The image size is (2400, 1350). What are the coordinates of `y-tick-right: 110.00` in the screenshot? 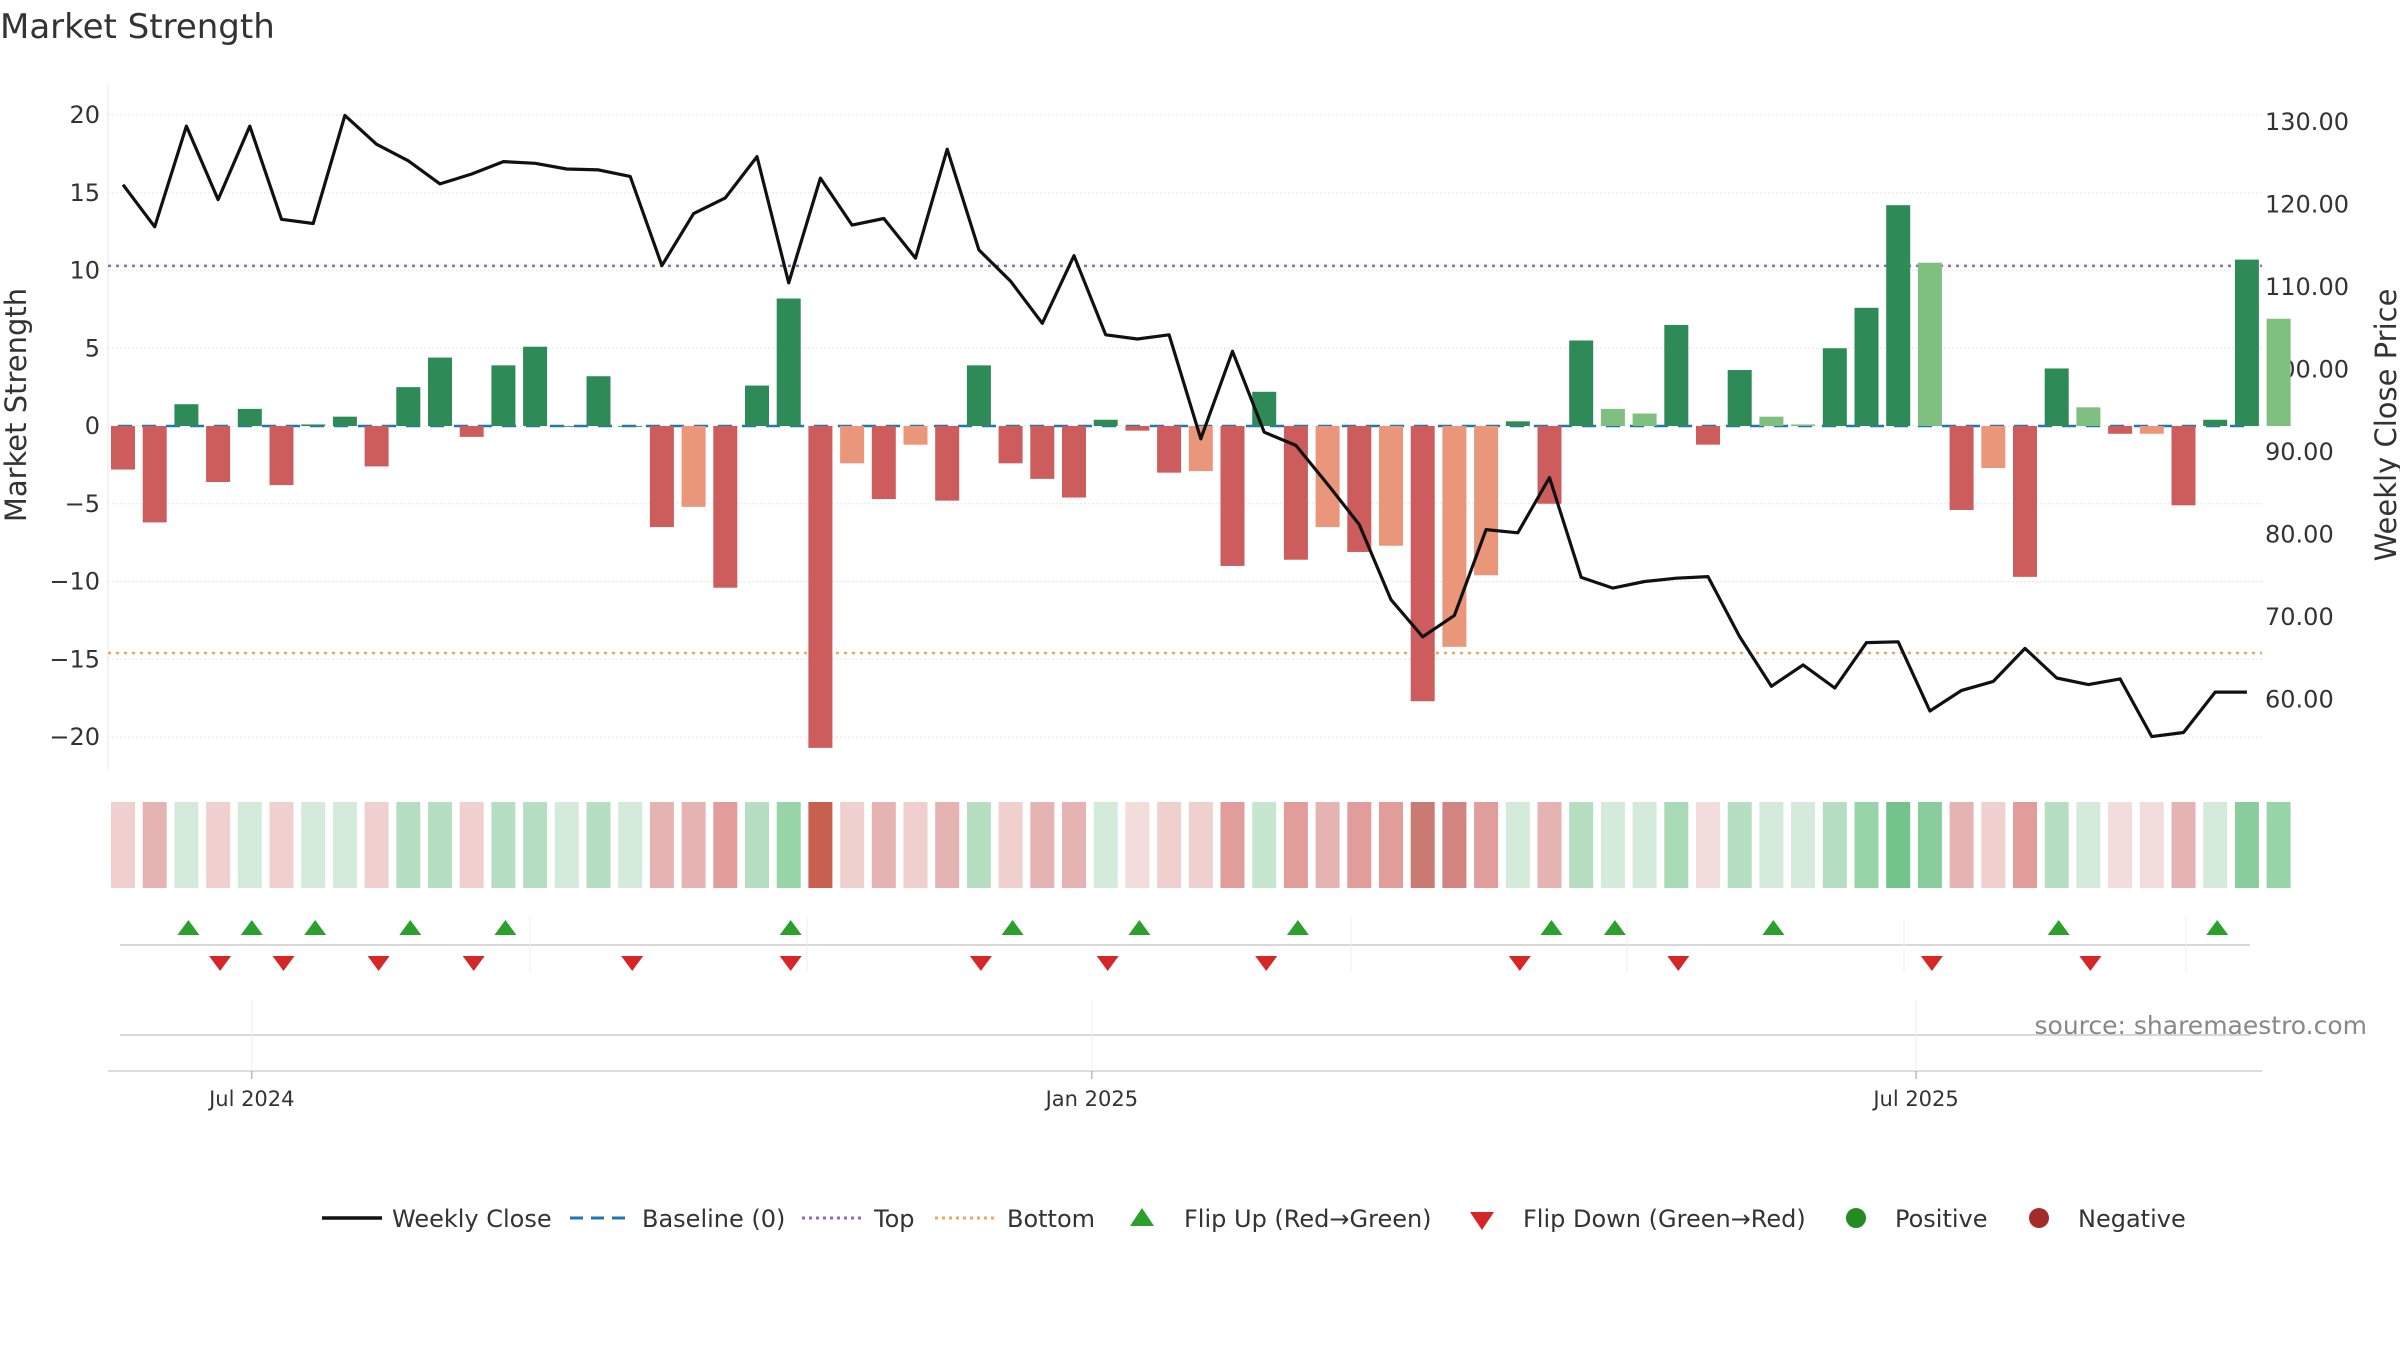 It's located at (2307, 287).